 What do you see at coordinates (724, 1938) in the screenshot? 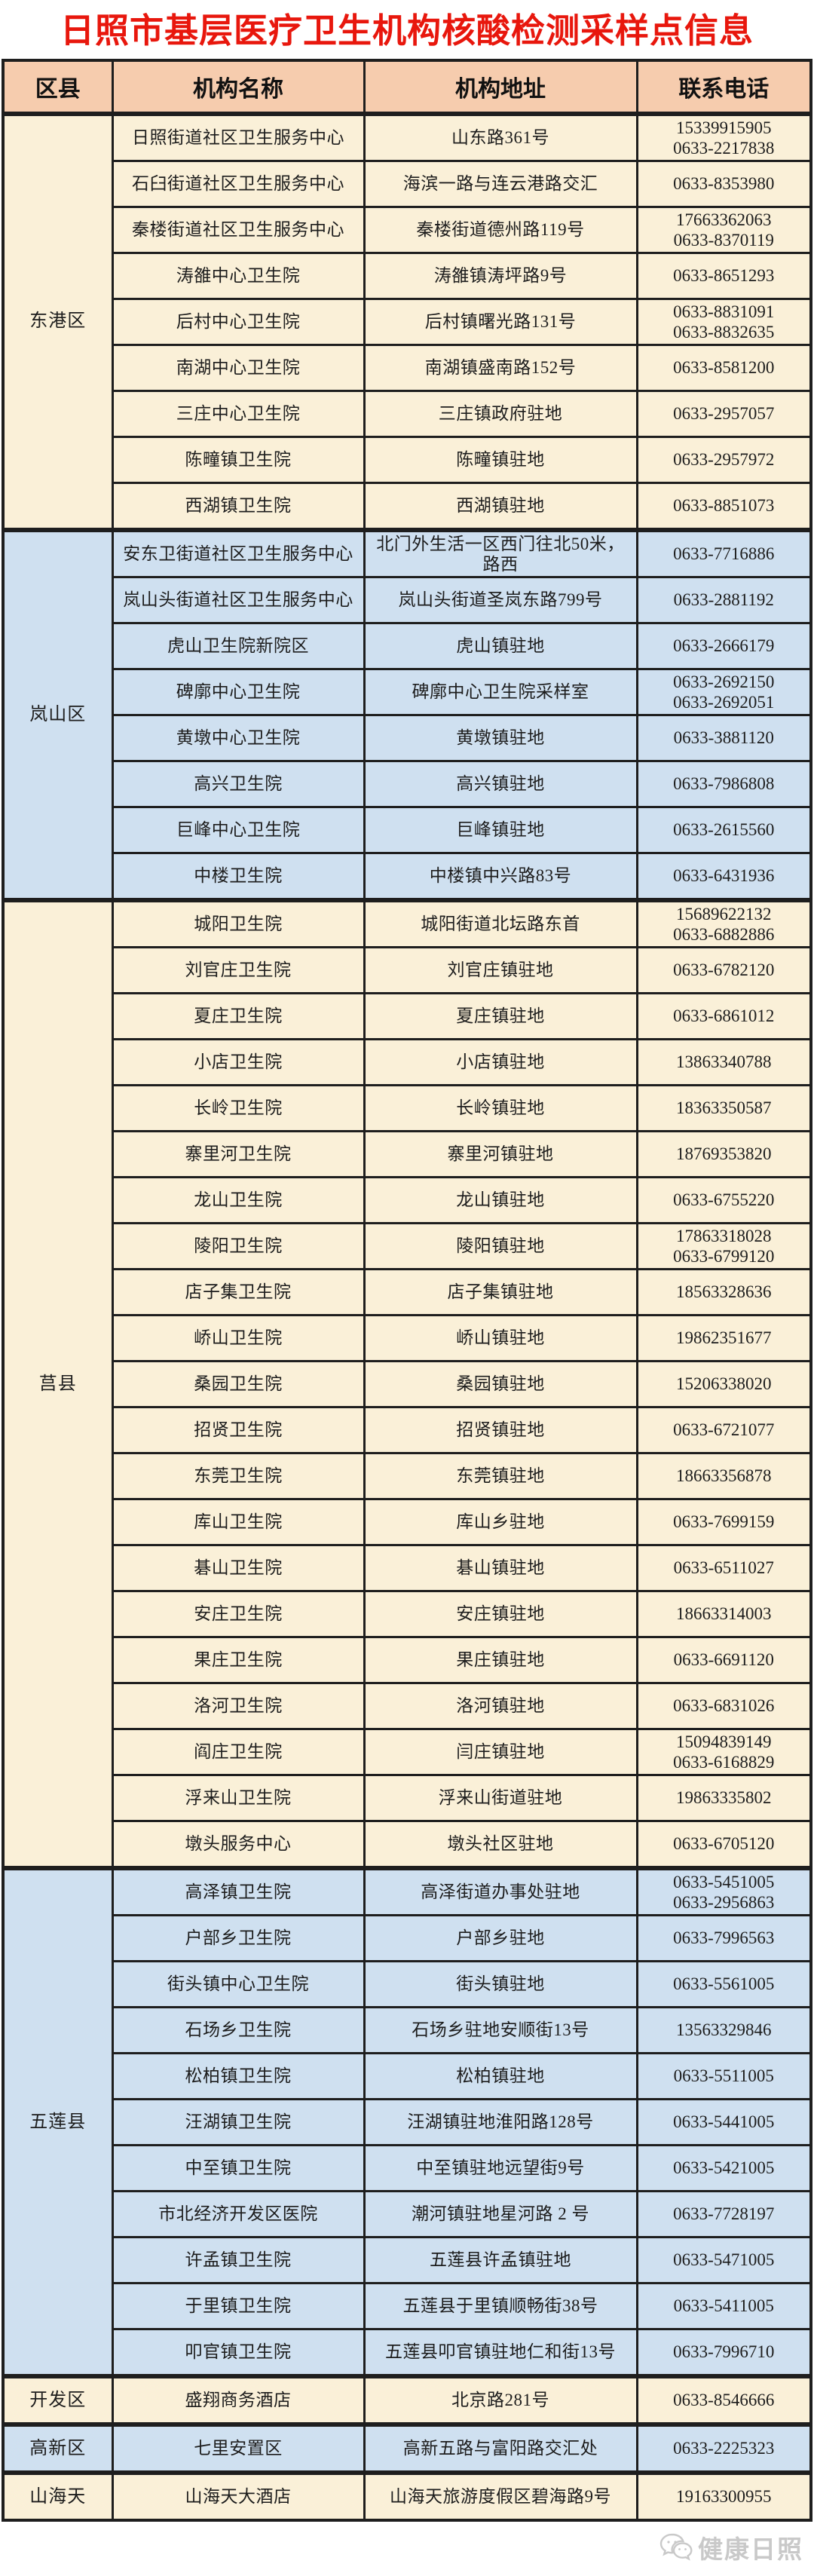
I see `phone-number: 0633-7996563` at bounding box center [724, 1938].